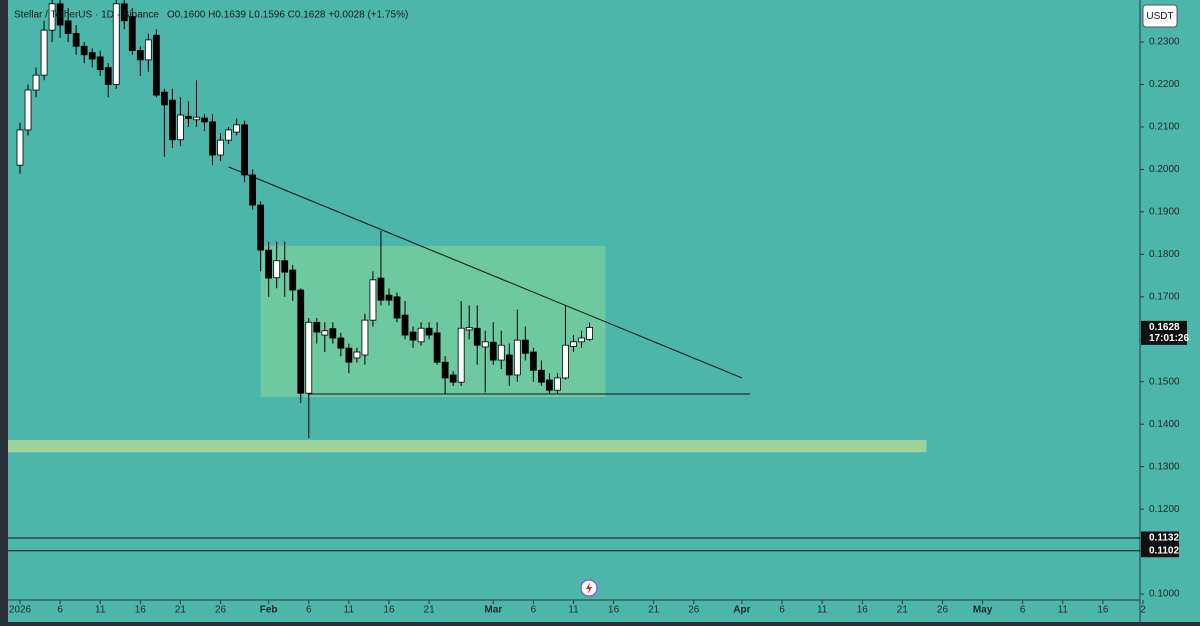  Describe the element at coordinates (1164, 594) in the screenshot. I see `y-tick-label: 0.1000` at that location.